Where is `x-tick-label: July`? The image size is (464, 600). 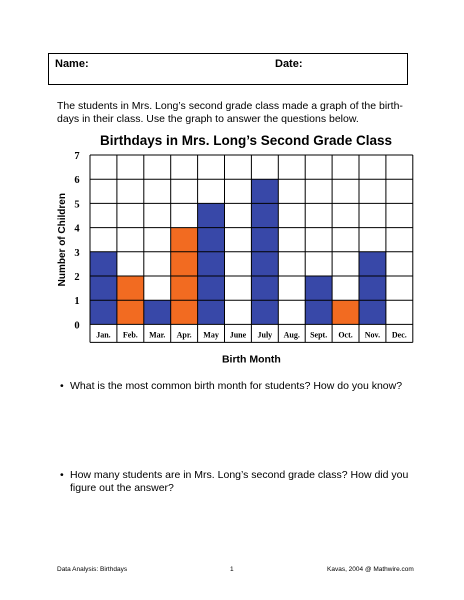 x-tick-label: July is located at coordinates (265, 334).